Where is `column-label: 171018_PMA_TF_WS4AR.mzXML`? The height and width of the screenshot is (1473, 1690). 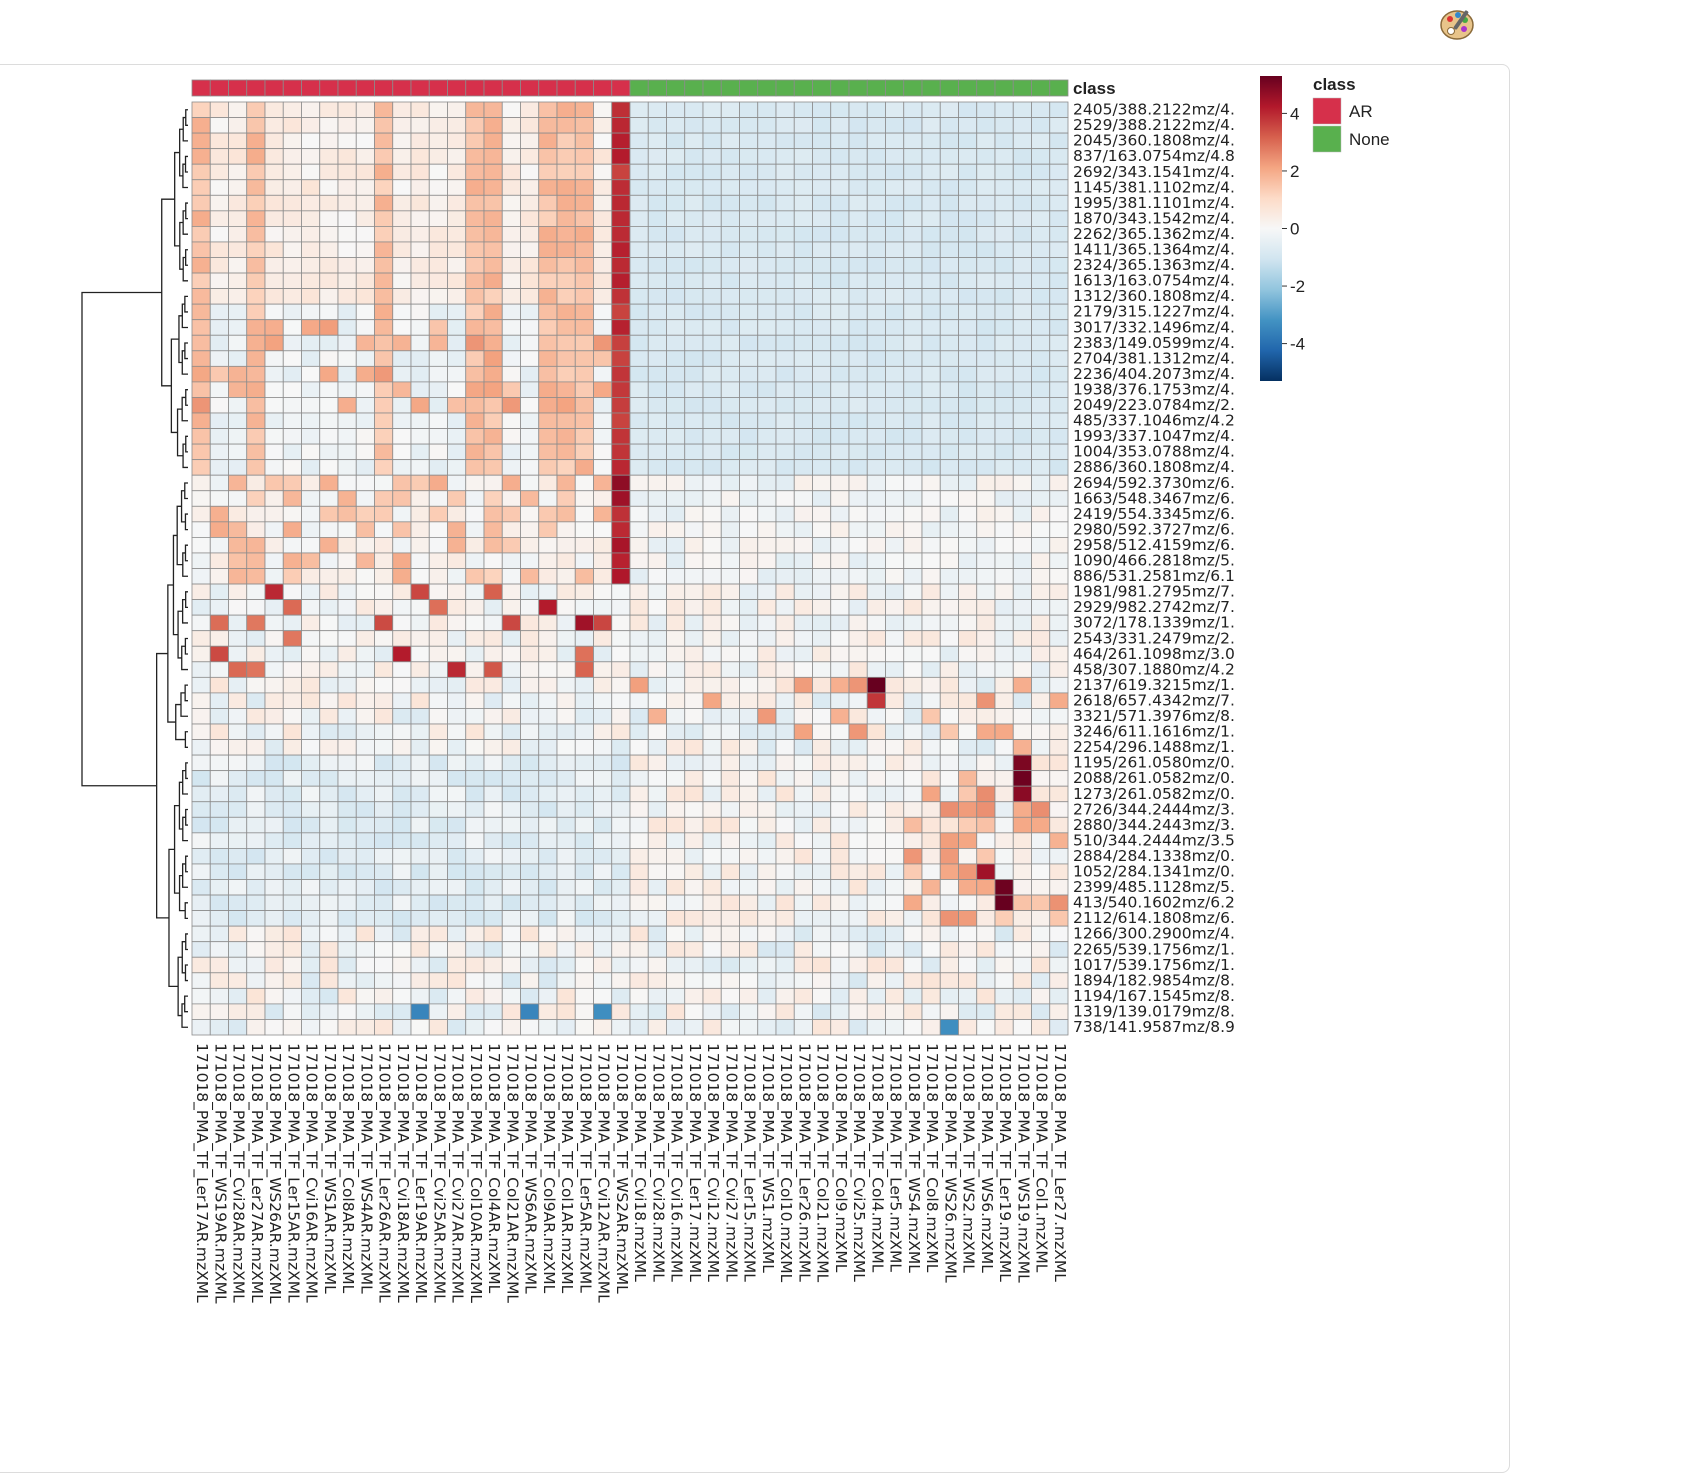
column-label: 171018_PMA_TF_WS4AR.mzXML is located at coordinates (365, 1168).